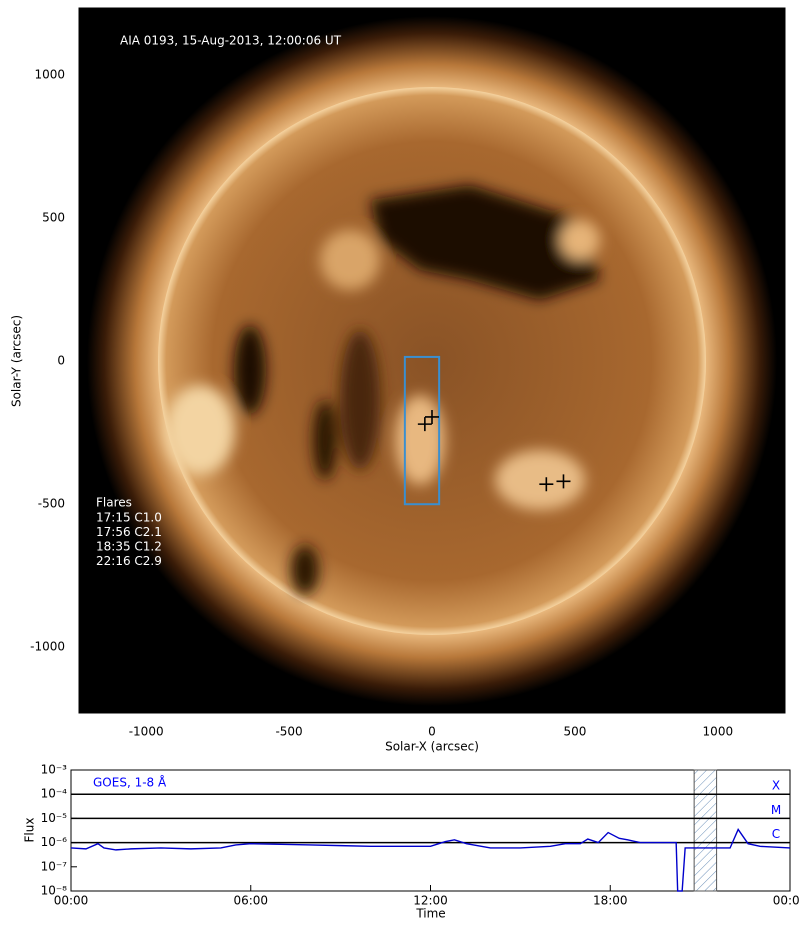  Describe the element at coordinates (54, 794) in the screenshot. I see `y-tick-label: 10⁻⁴` at that location.